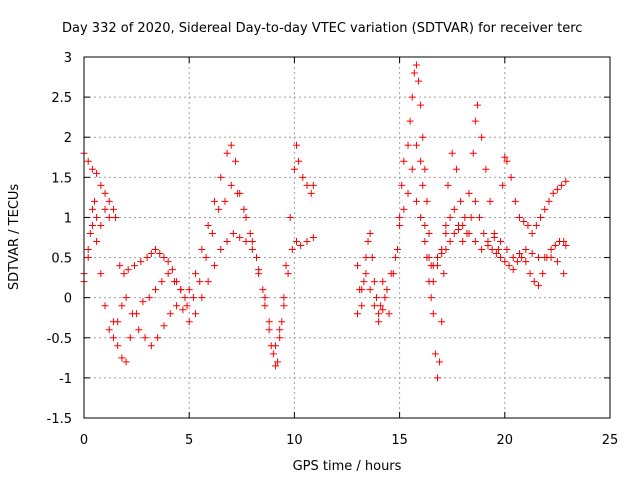 This screenshot has height=480, width=640. What do you see at coordinates (61, 259) in the screenshot?
I see `y-tick-label: 0.5` at bounding box center [61, 259].